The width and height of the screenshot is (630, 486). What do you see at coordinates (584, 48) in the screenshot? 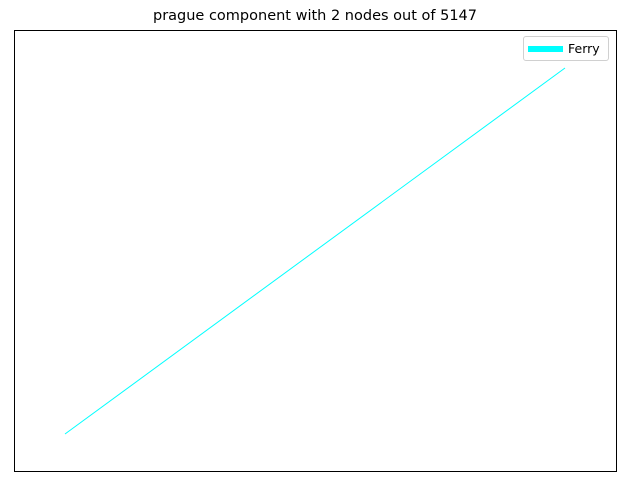
I see `legend-label-ferry: Ferry` at bounding box center [584, 48].